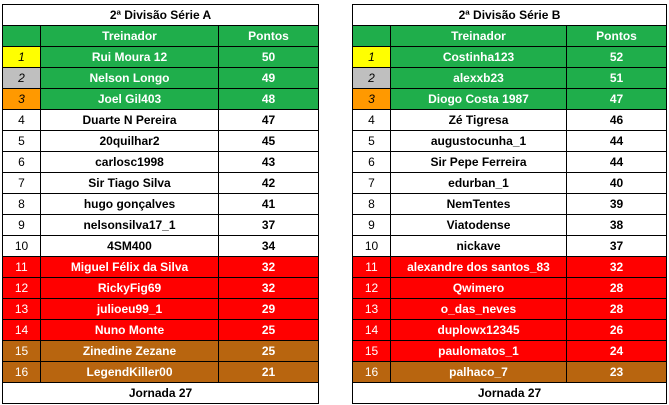 The image size is (669, 405). What do you see at coordinates (478, 267) in the screenshot?
I see `trainer-cell: alexandre dos santos_83` at bounding box center [478, 267].